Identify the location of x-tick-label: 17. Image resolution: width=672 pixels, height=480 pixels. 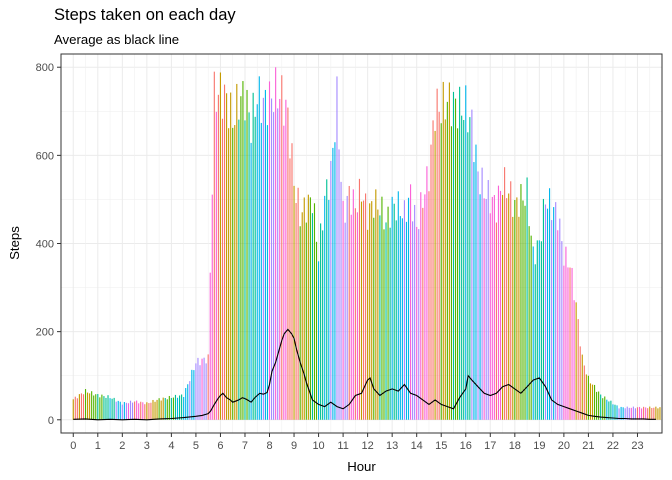
(490, 446).